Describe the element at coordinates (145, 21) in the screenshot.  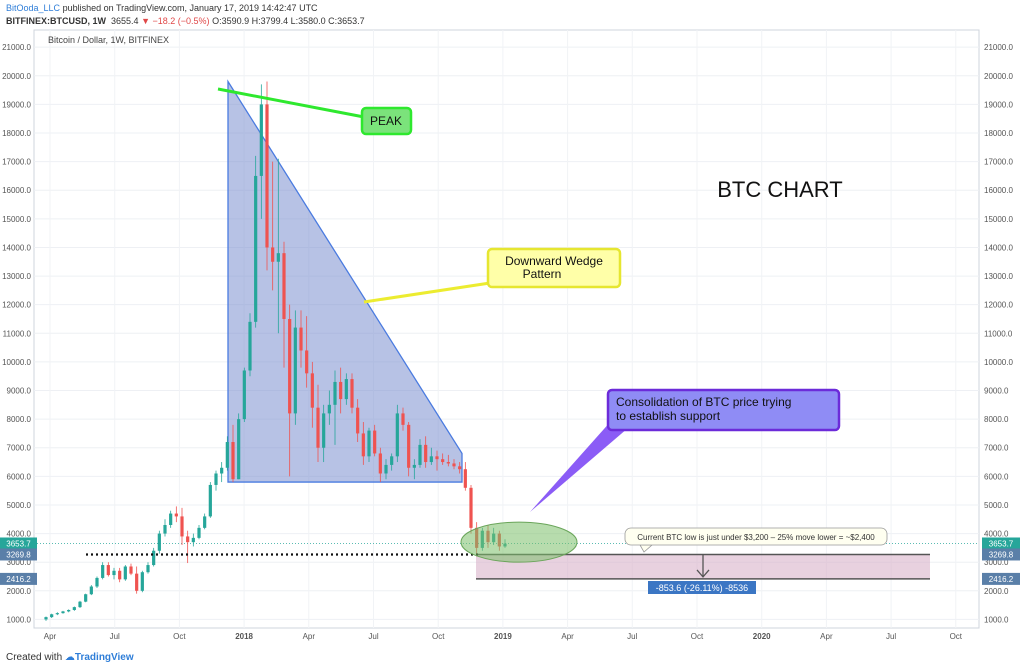
I see `down-arrow-icon: ▼` at that location.